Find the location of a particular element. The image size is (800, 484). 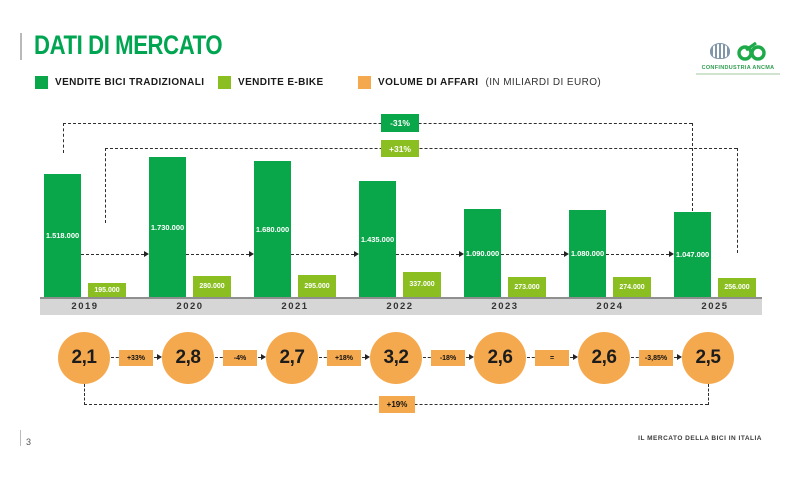

volume-circle-2021: 2,7 is located at coordinates (292, 358).